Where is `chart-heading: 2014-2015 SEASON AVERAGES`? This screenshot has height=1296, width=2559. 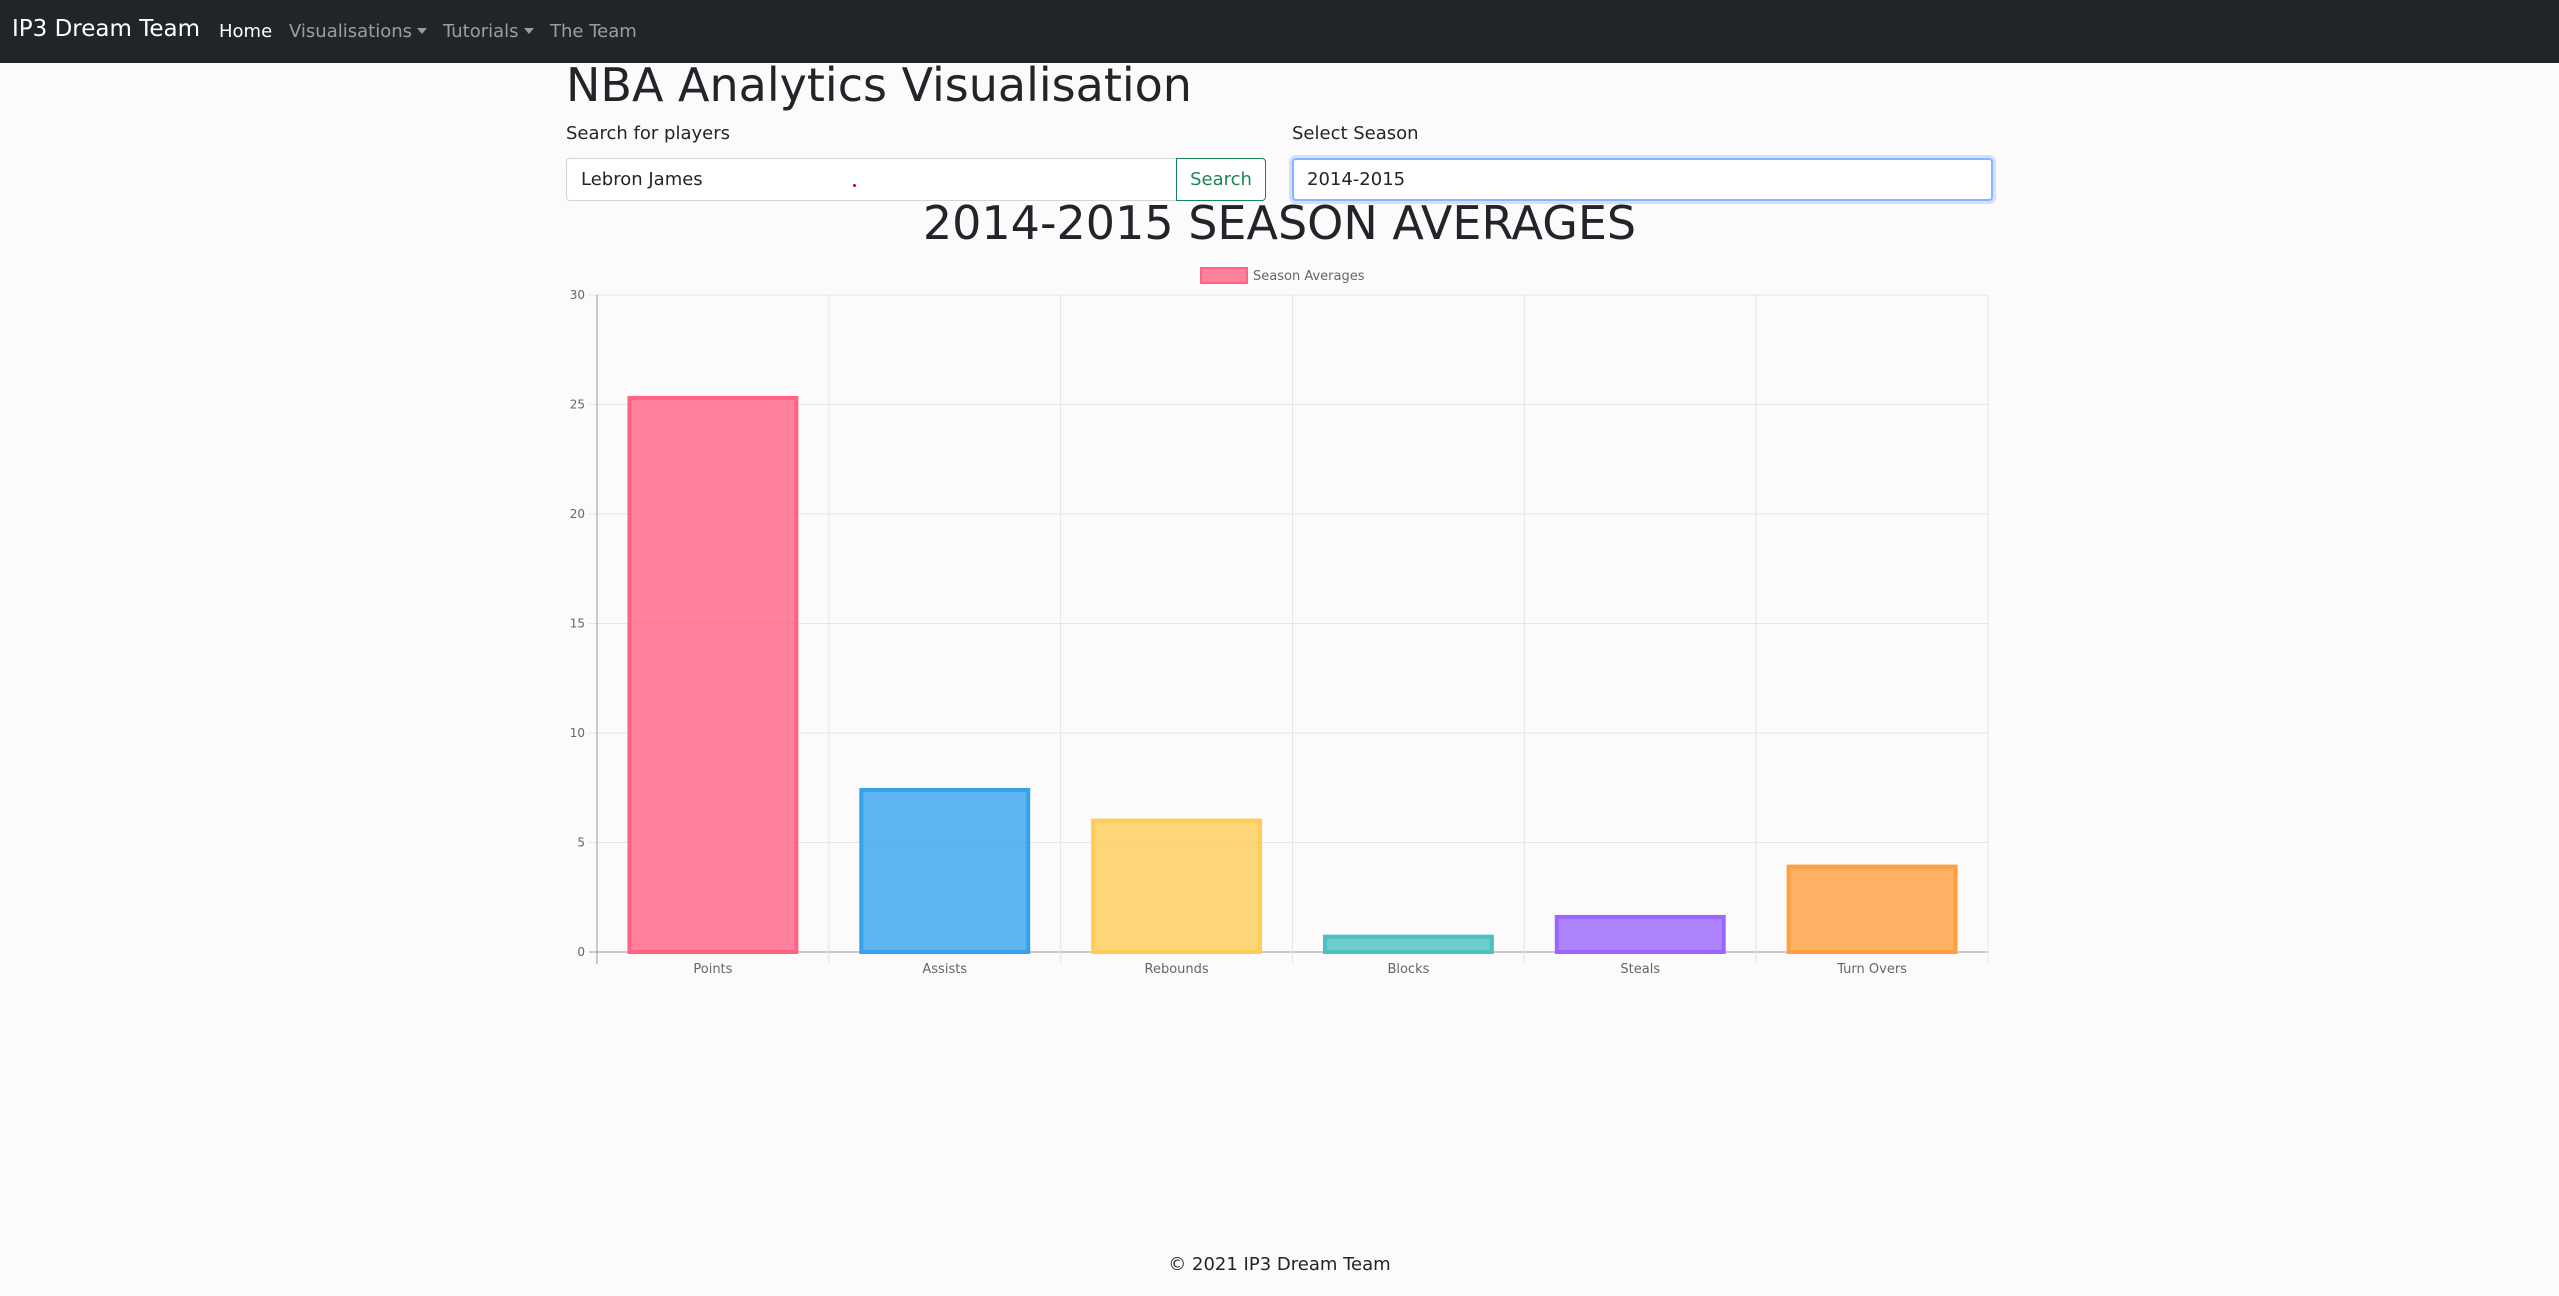 chart-heading: 2014-2015 SEASON AVERAGES is located at coordinates (1279, 223).